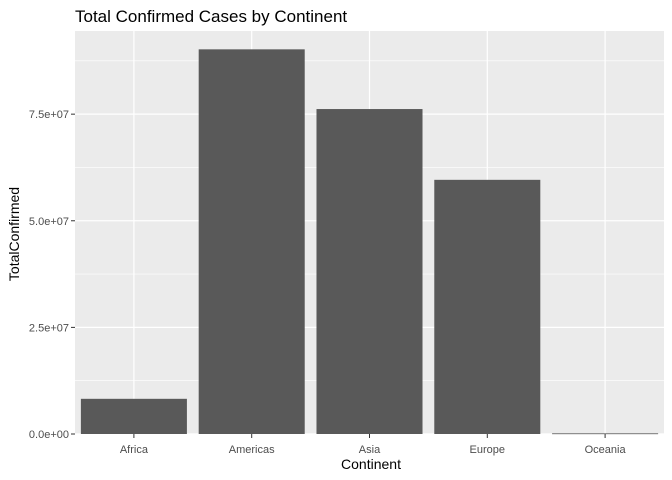 Image resolution: width=672 pixels, height=480 pixels. Describe the element at coordinates (487, 450) in the screenshot. I see `x-tick-label-europe: Europe` at that location.